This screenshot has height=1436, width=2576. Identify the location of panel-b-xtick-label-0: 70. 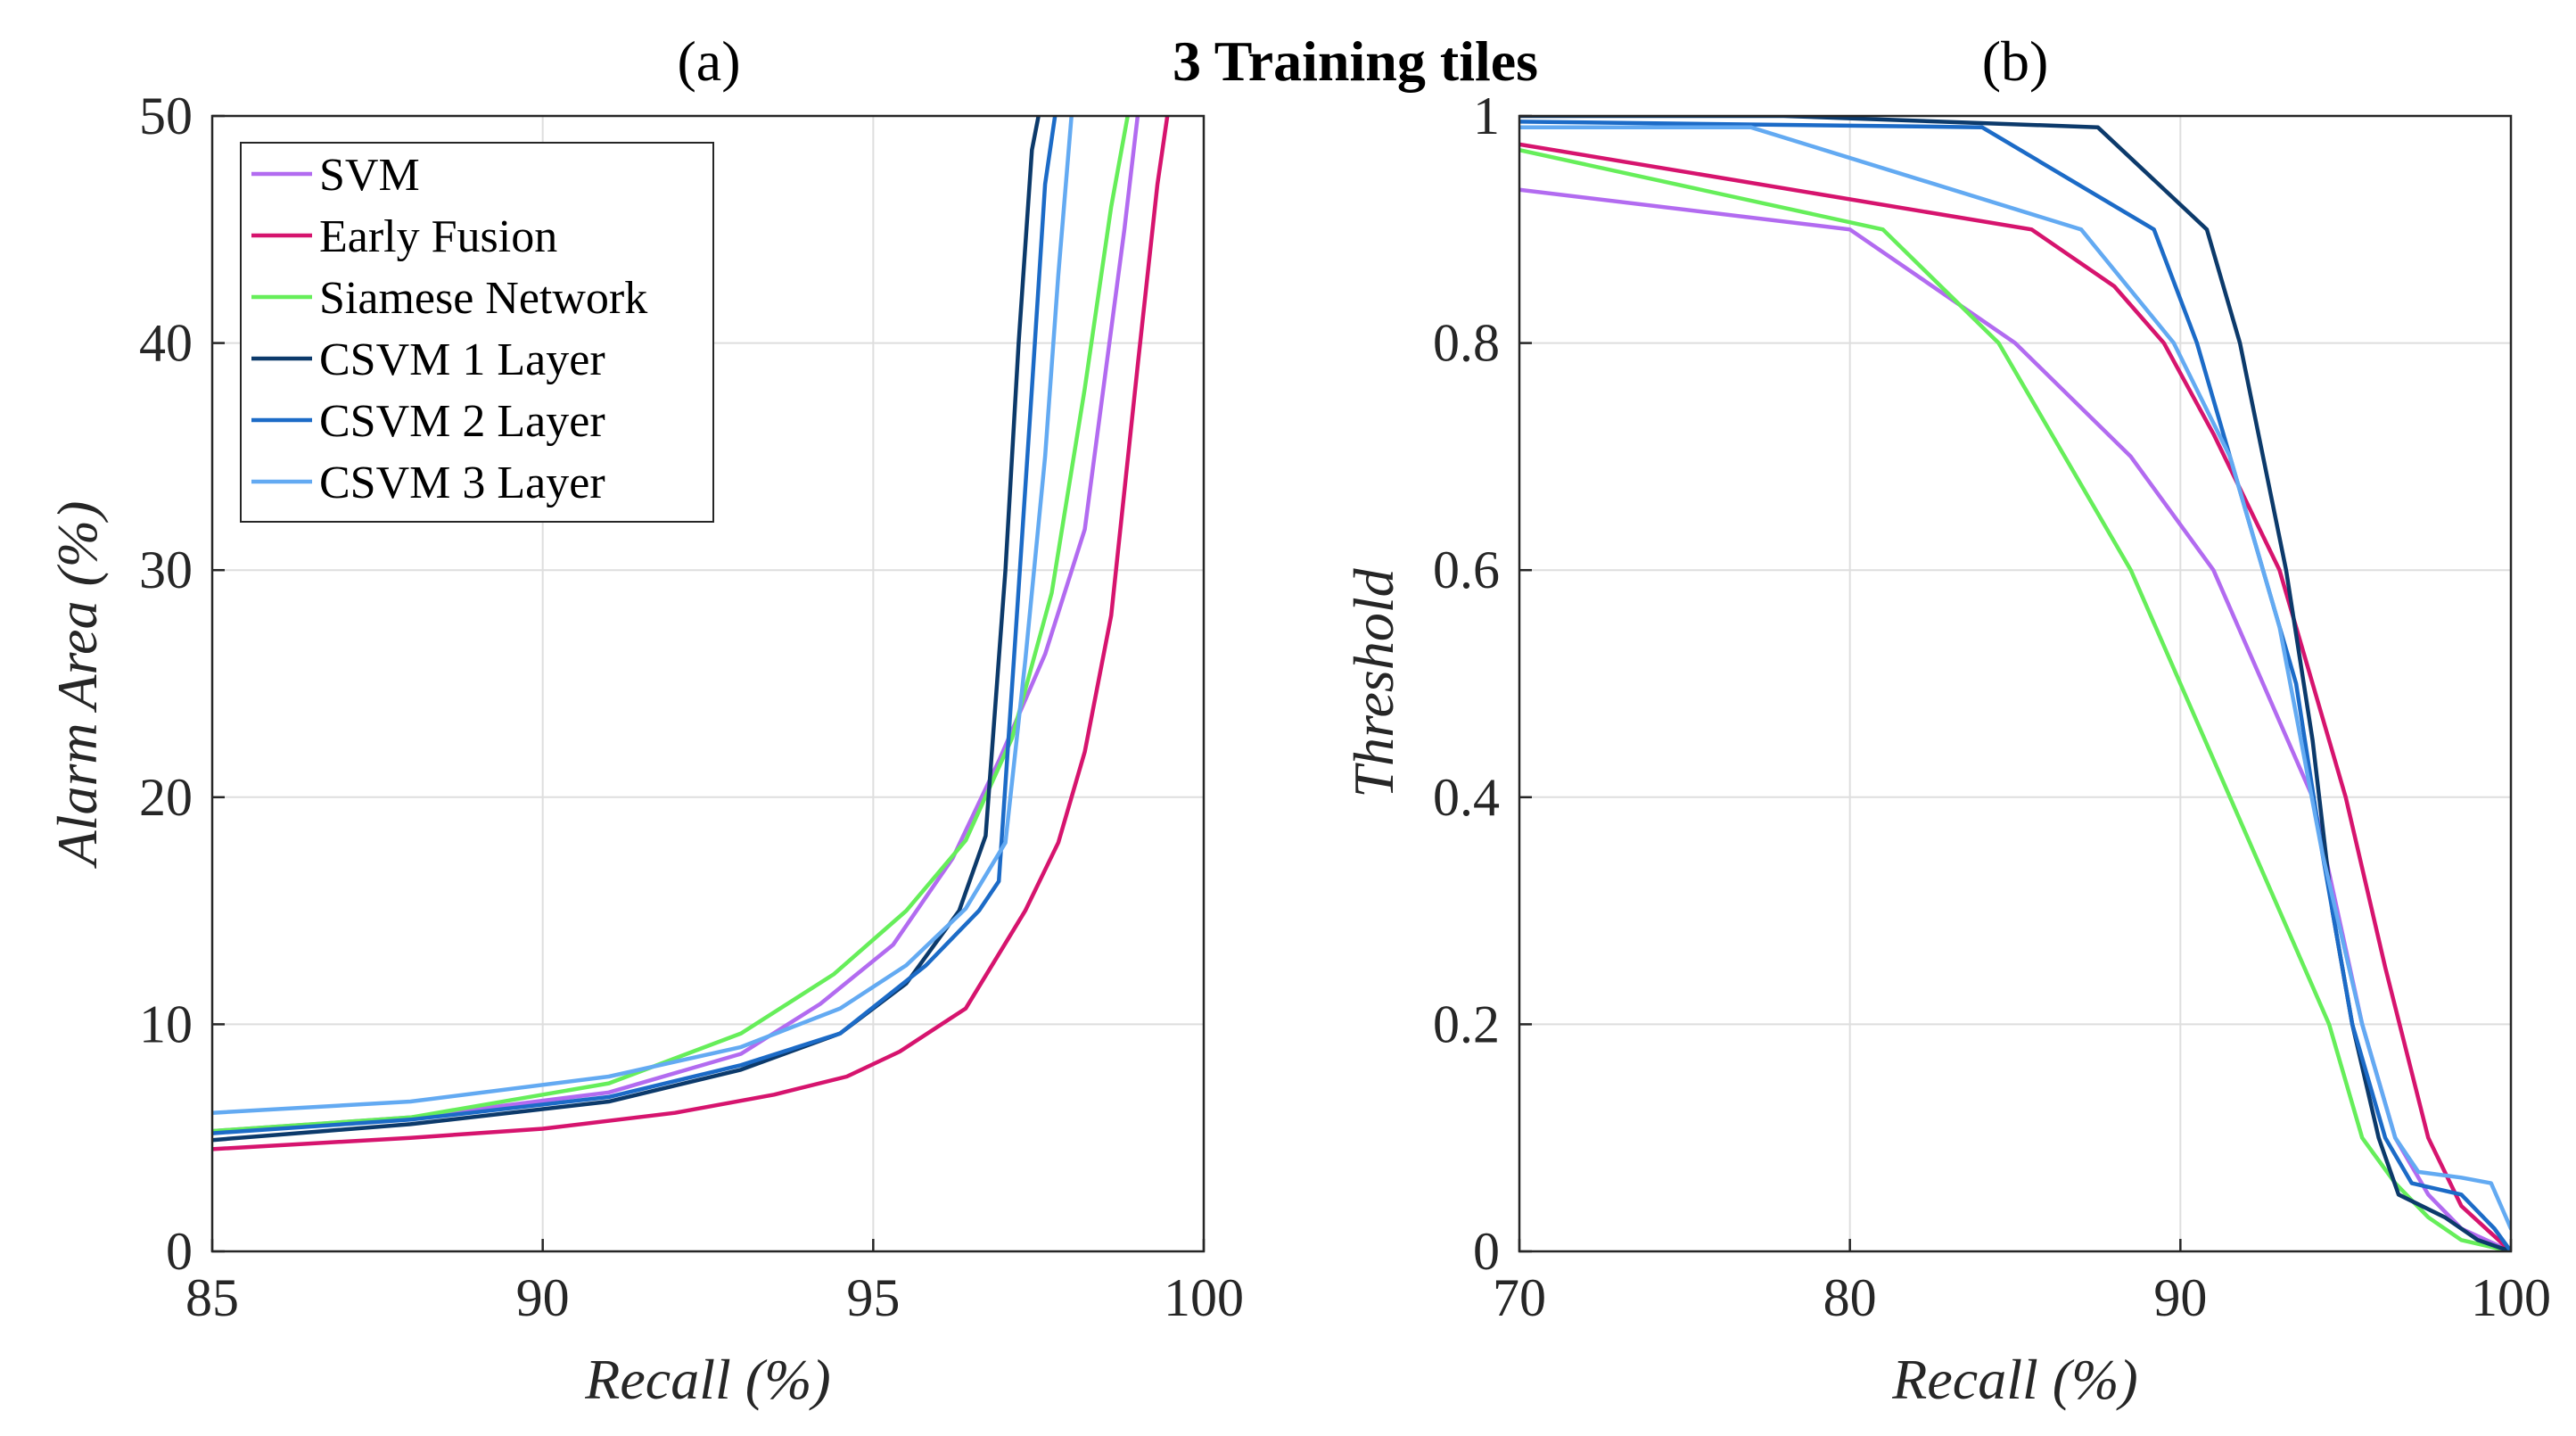
(1519, 1297).